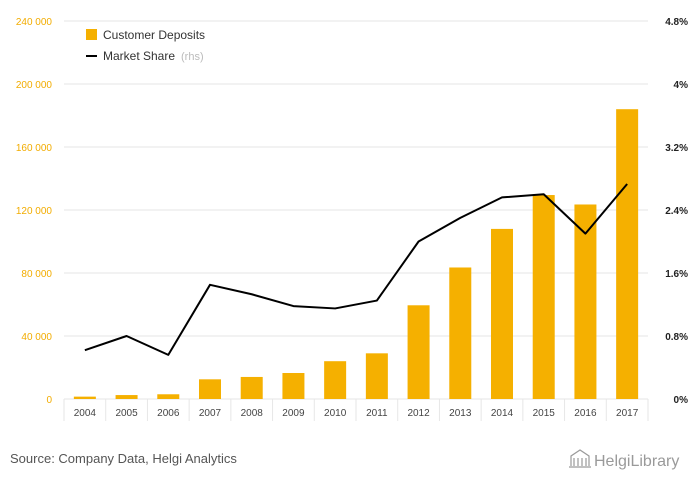 The height and width of the screenshot is (483, 700). What do you see at coordinates (681, 400) in the screenshot?
I see `right-axis-tick-label: 0%` at bounding box center [681, 400].